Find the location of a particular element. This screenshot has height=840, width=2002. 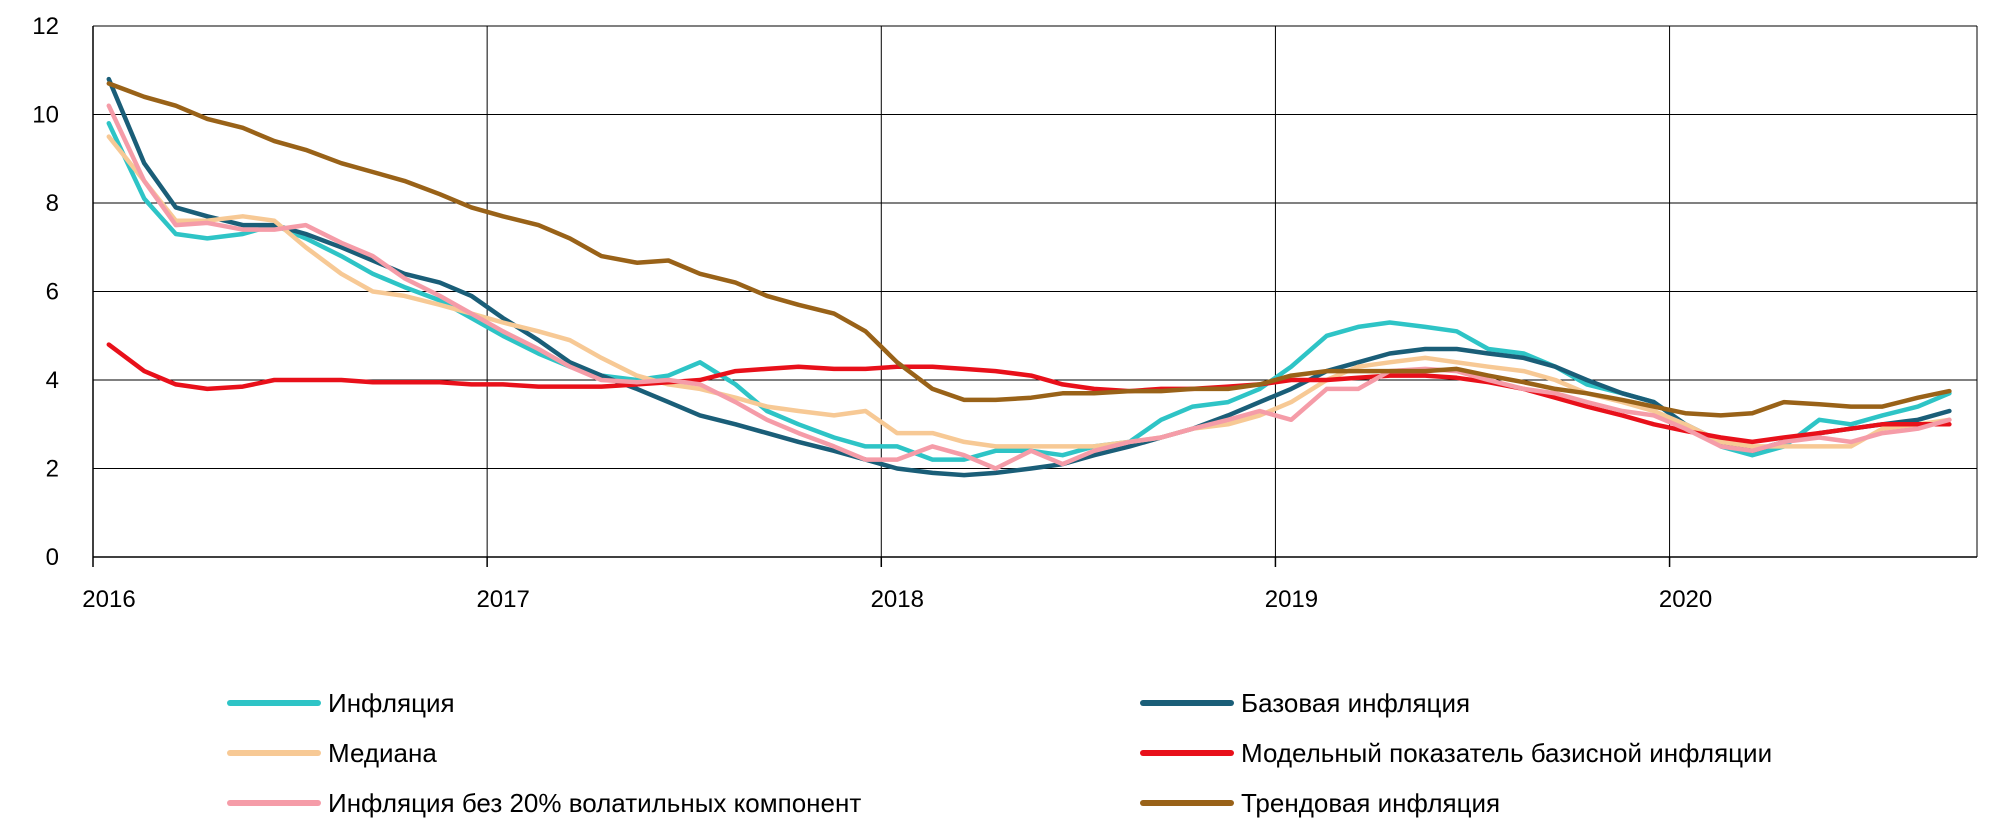

y-tick-label: 12 is located at coordinates (45, 26).